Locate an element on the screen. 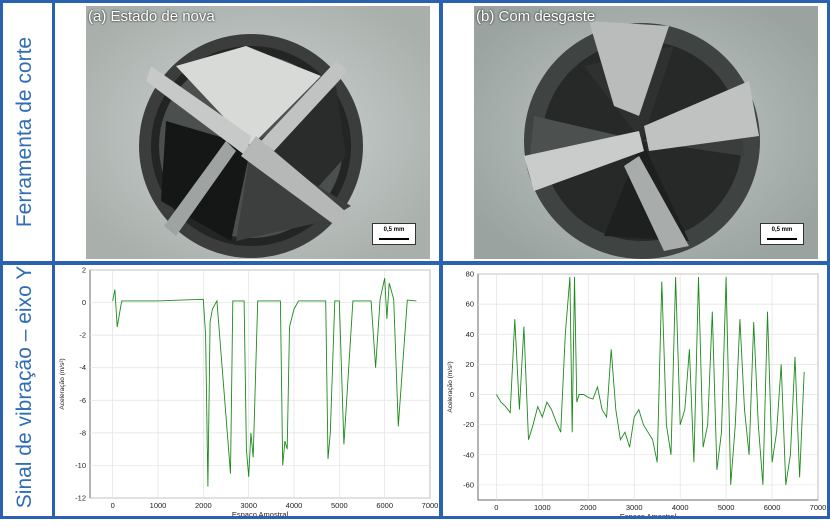  photo-a-caption: (a) Estado de nova is located at coordinates (151, 16).